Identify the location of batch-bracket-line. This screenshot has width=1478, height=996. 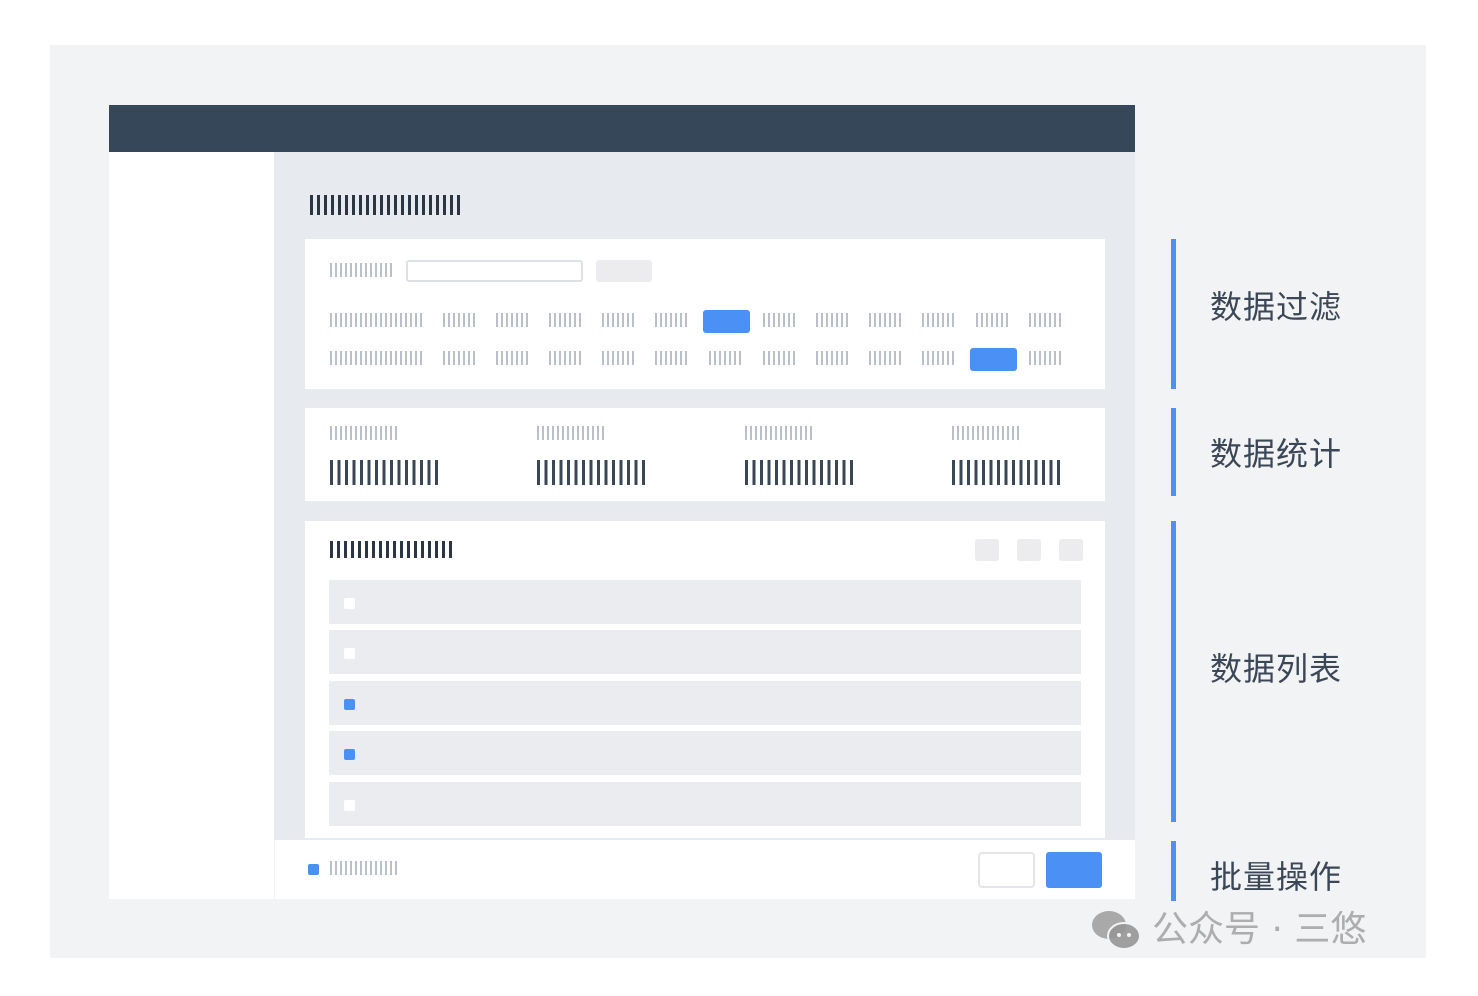
(1173, 871).